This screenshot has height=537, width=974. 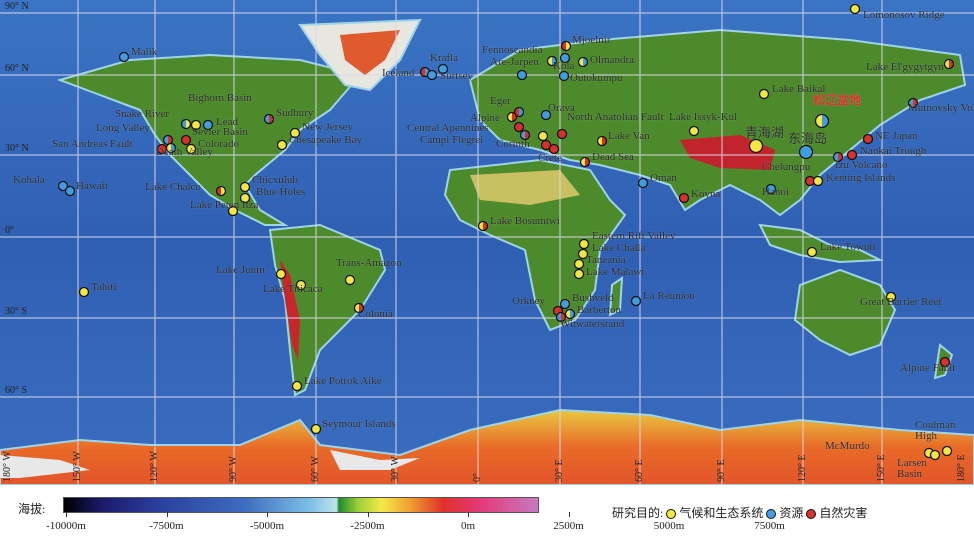 I want to click on colorbar-tick-label: -2500m, so click(x=367, y=526).